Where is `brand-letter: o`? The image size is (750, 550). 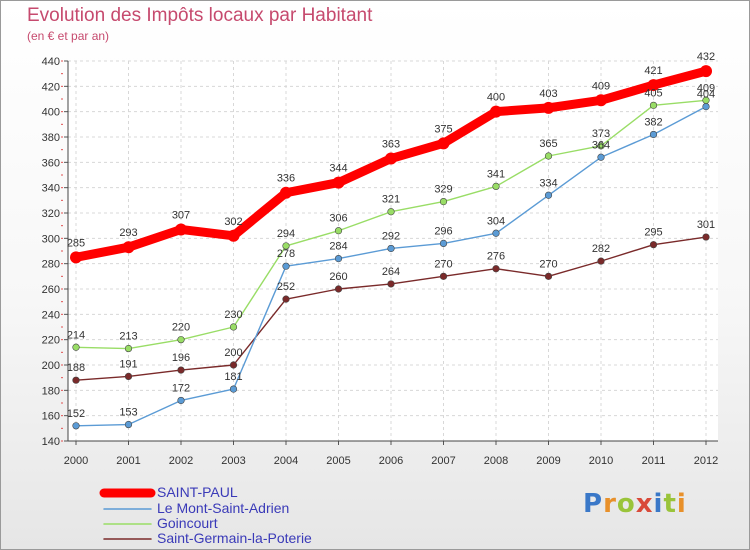 brand-letter: o is located at coordinates (626, 504).